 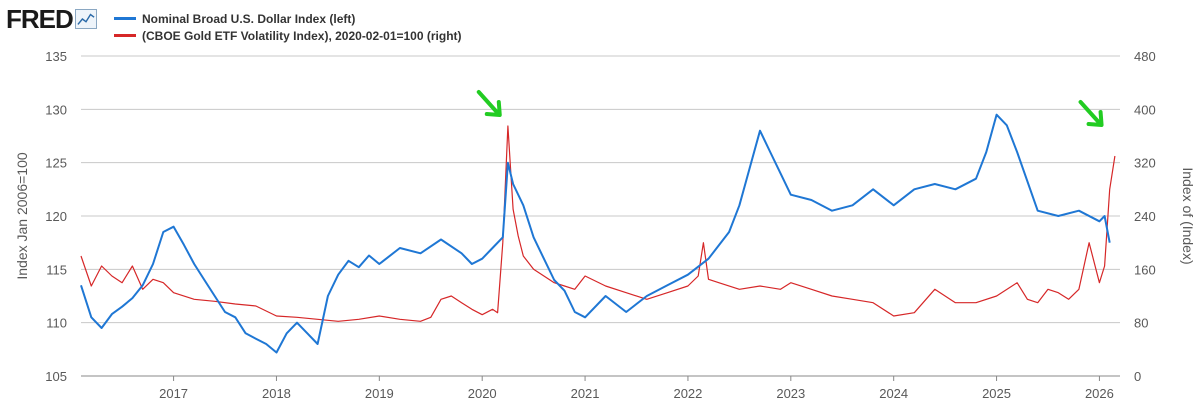 What do you see at coordinates (1145, 269) in the screenshot?
I see `right-tick-label: 160` at bounding box center [1145, 269].